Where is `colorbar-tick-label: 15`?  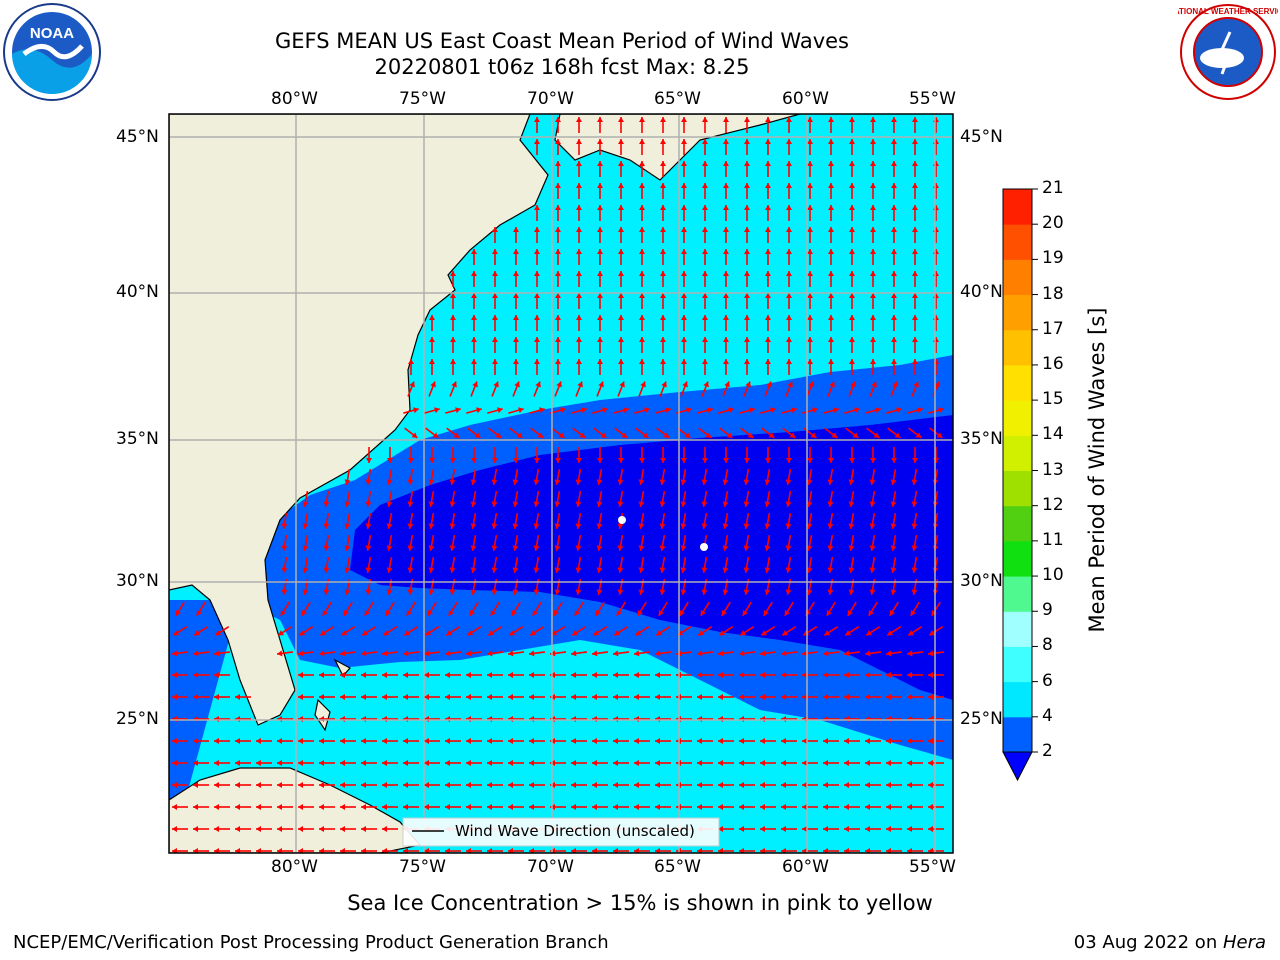
colorbar-tick-label: 15 is located at coordinates (1053, 399).